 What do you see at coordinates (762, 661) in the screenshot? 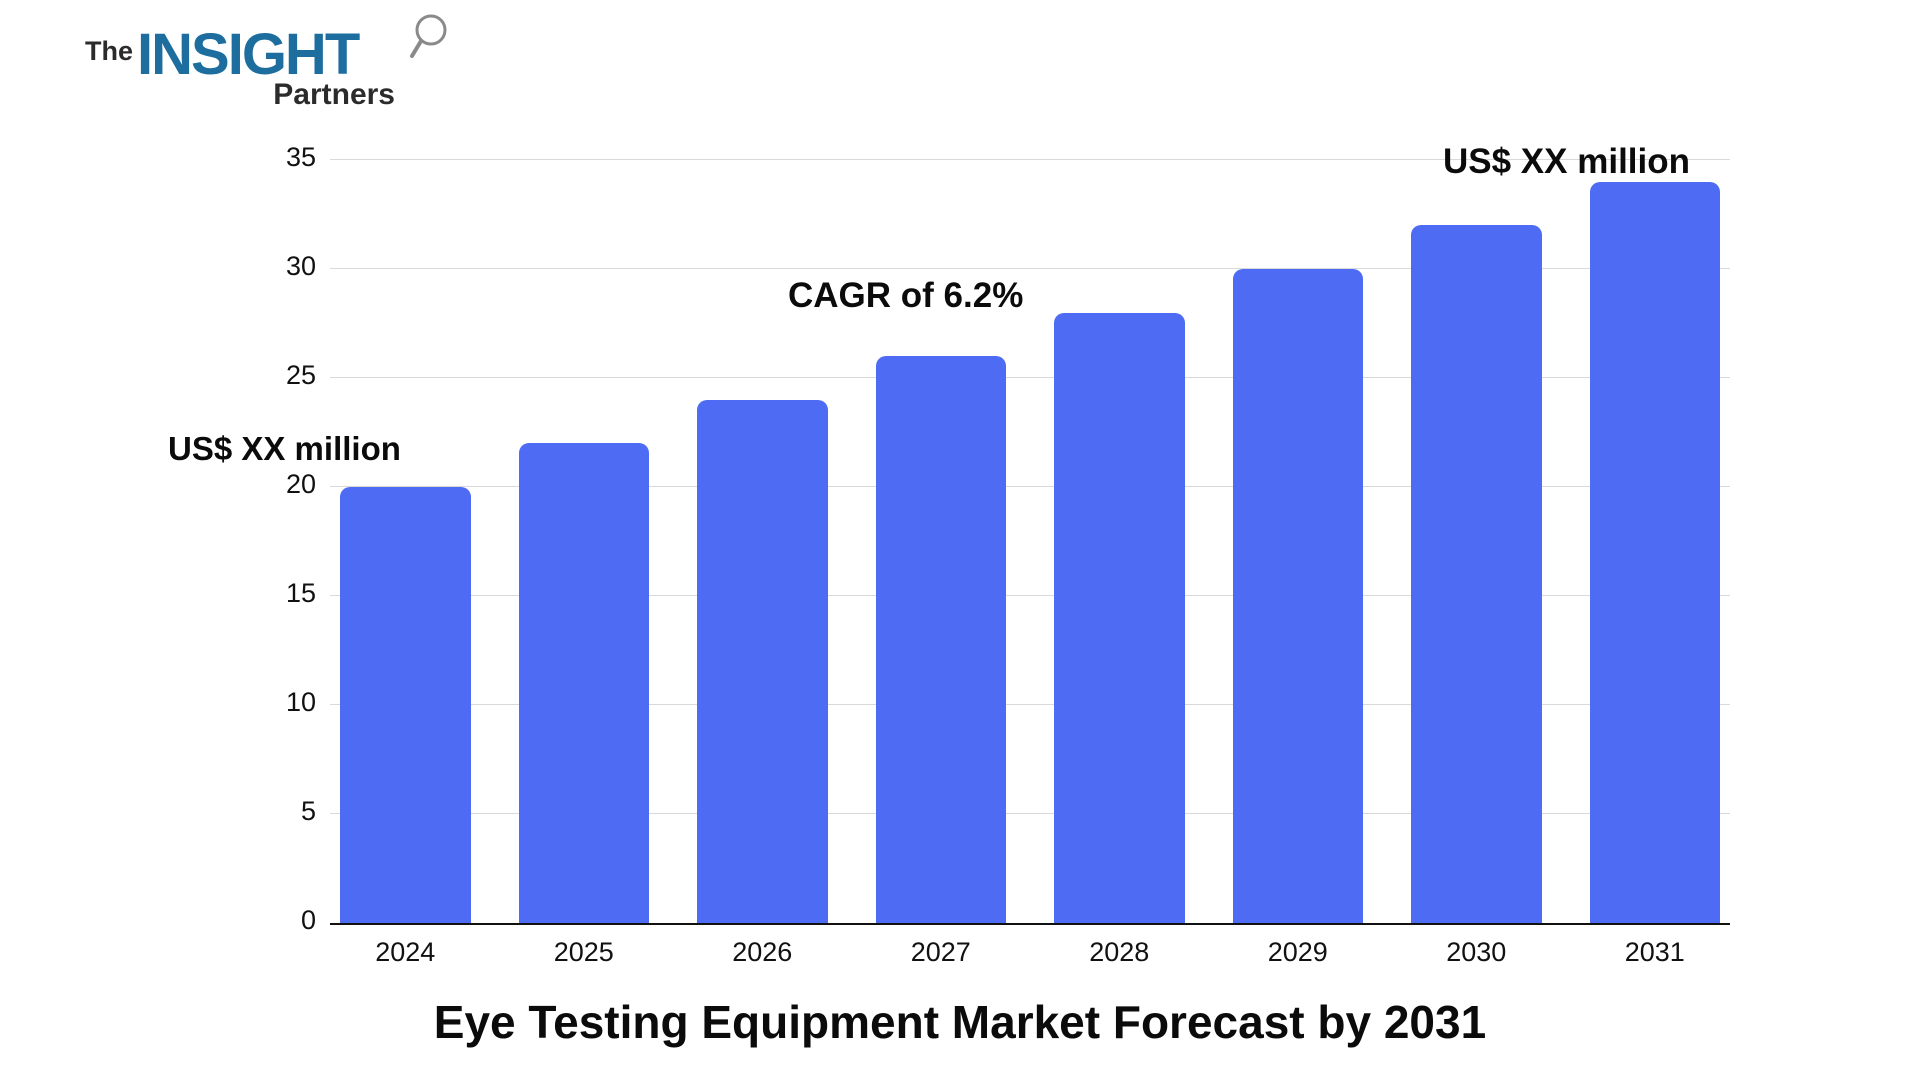
I see `bar-2026` at bounding box center [762, 661].